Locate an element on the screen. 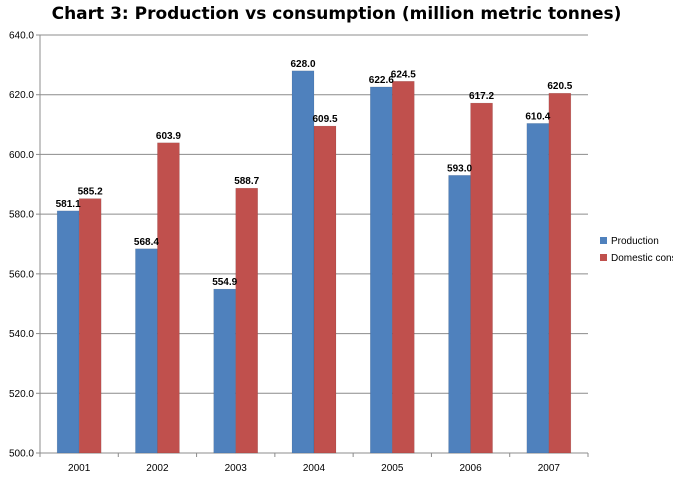 The image size is (673, 478). y-tick-label: 520.0 is located at coordinates (21, 394).